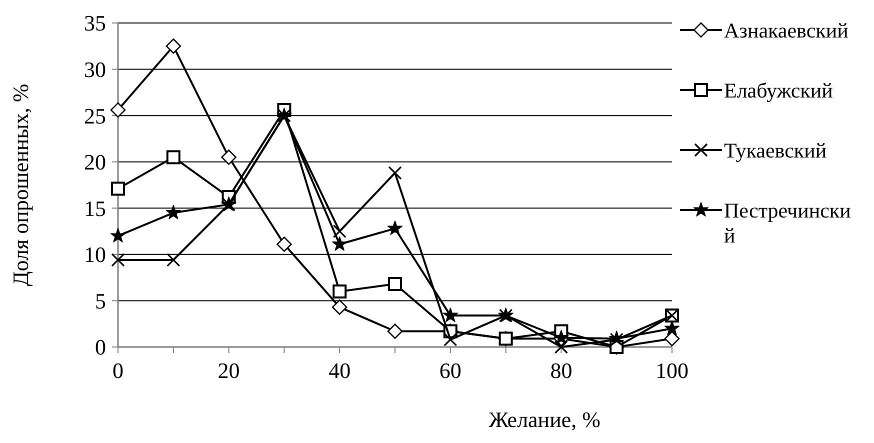 This screenshot has height=443, width=874. I want to click on x-tick-label: 80, so click(561, 370).